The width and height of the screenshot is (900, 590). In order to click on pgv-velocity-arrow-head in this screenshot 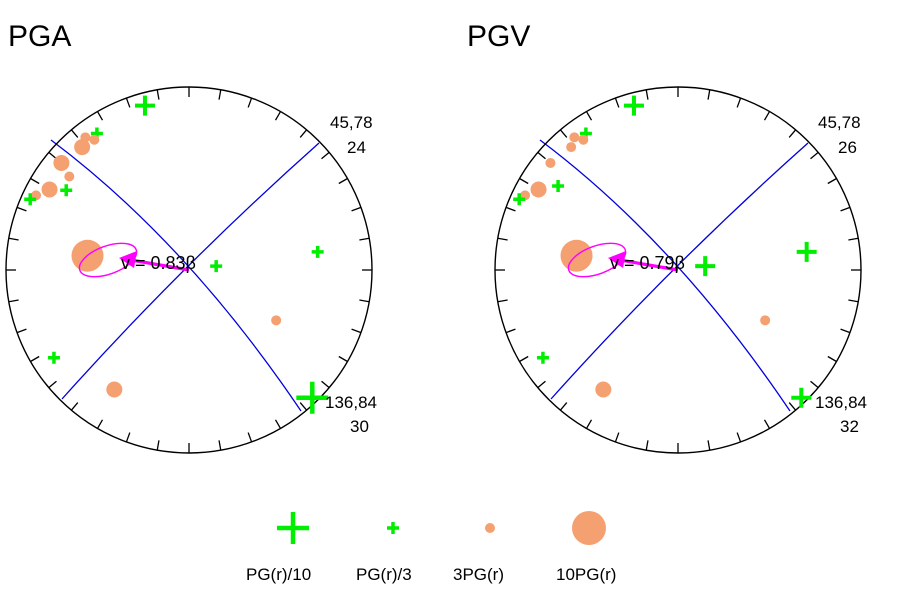, I will do `click(617, 259)`.